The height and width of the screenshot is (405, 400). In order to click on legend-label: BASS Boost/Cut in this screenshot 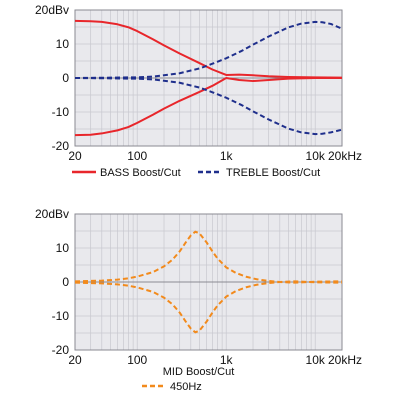, I will do `click(140, 173)`.